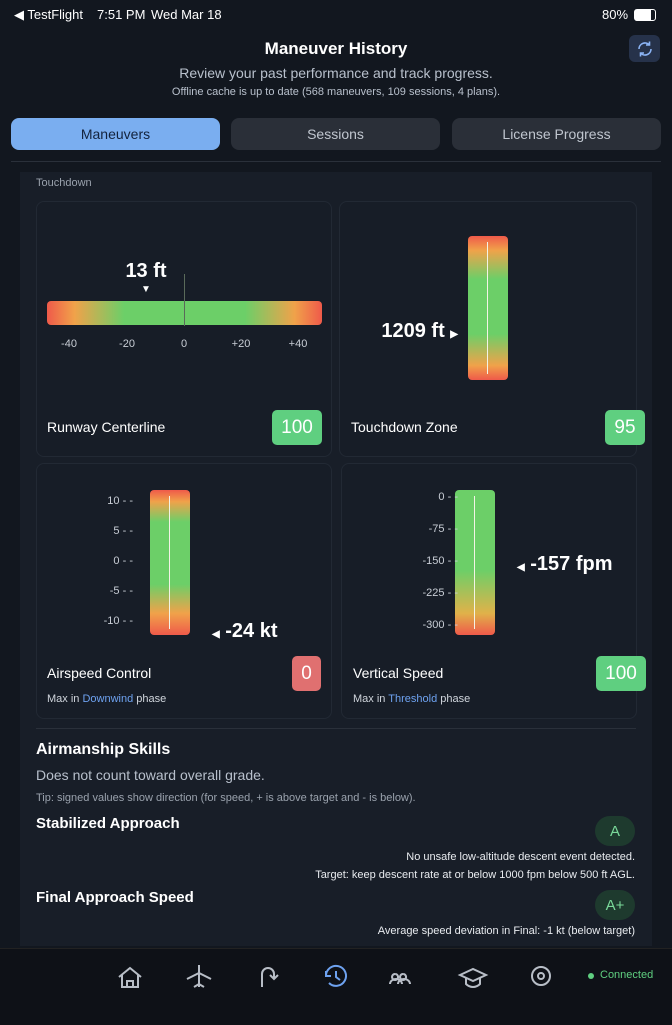 The height and width of the screenshot is (1025, 672). What do you see at coordinates (615, 831) in the screenshot?
I see `grade: A` at bounding box center [615, 831].